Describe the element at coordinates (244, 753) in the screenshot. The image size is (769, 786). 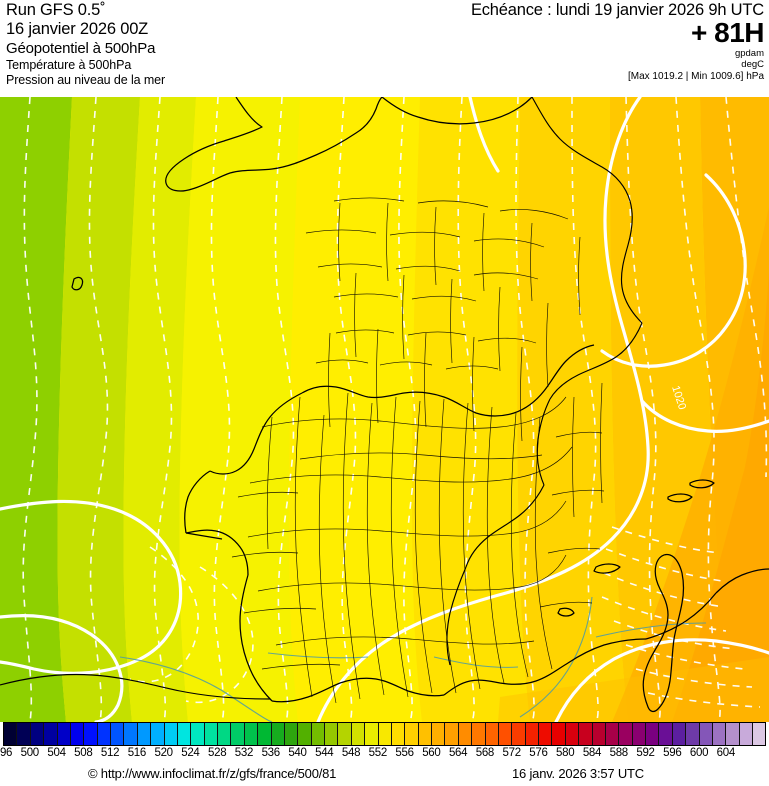
I see `colorbar-tick-label: 532` at that location.